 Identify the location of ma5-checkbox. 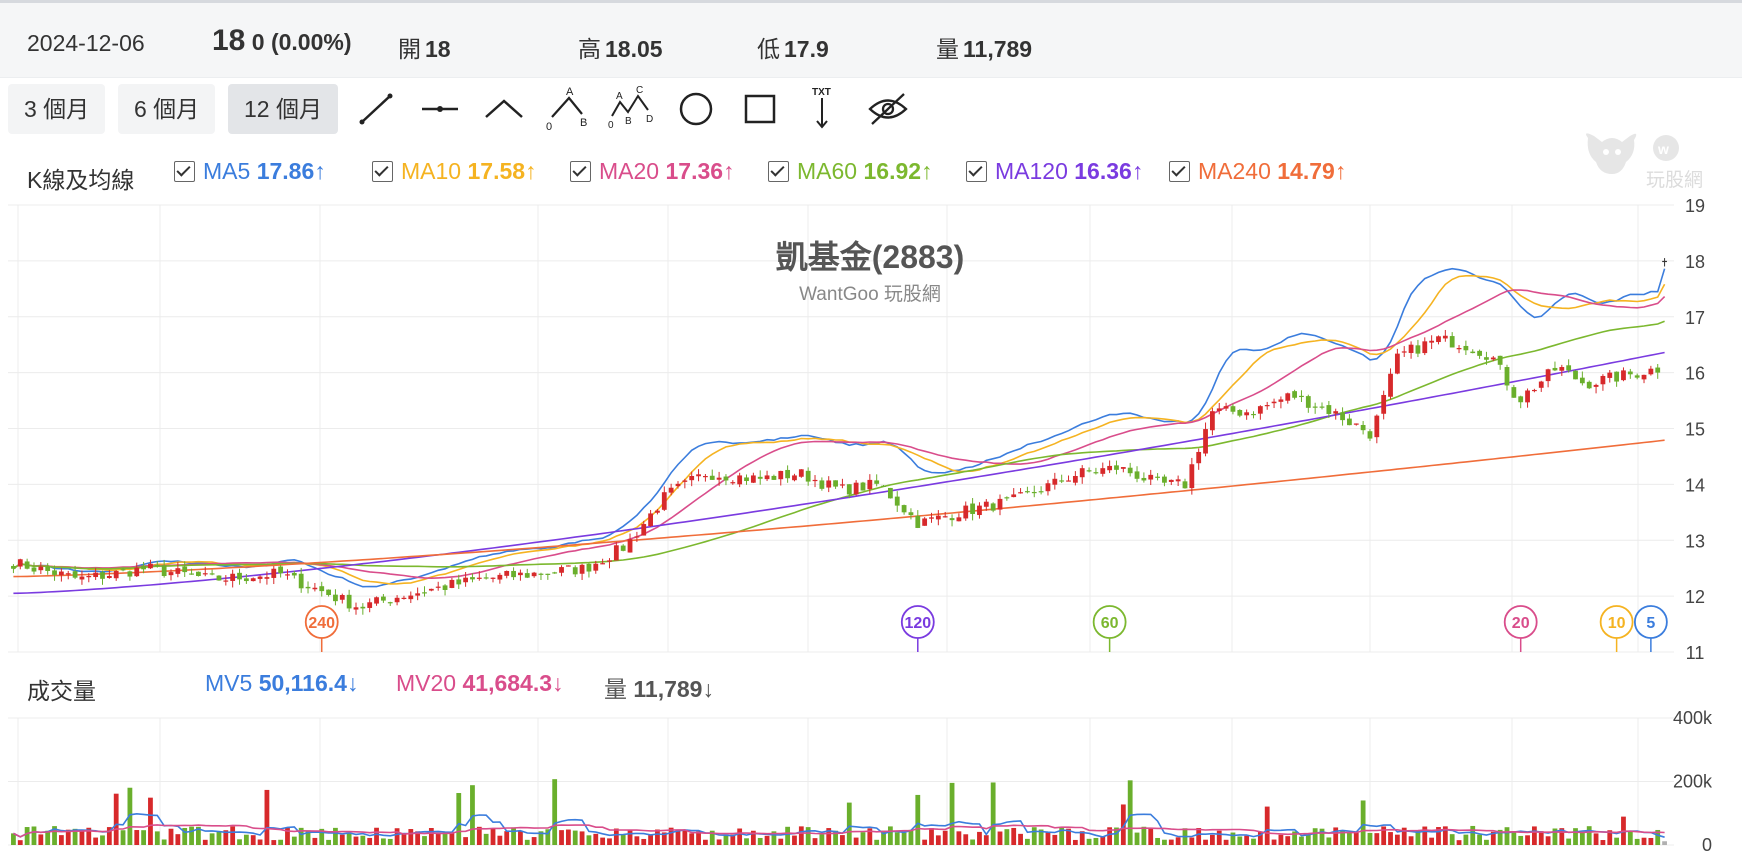
(184, 171).